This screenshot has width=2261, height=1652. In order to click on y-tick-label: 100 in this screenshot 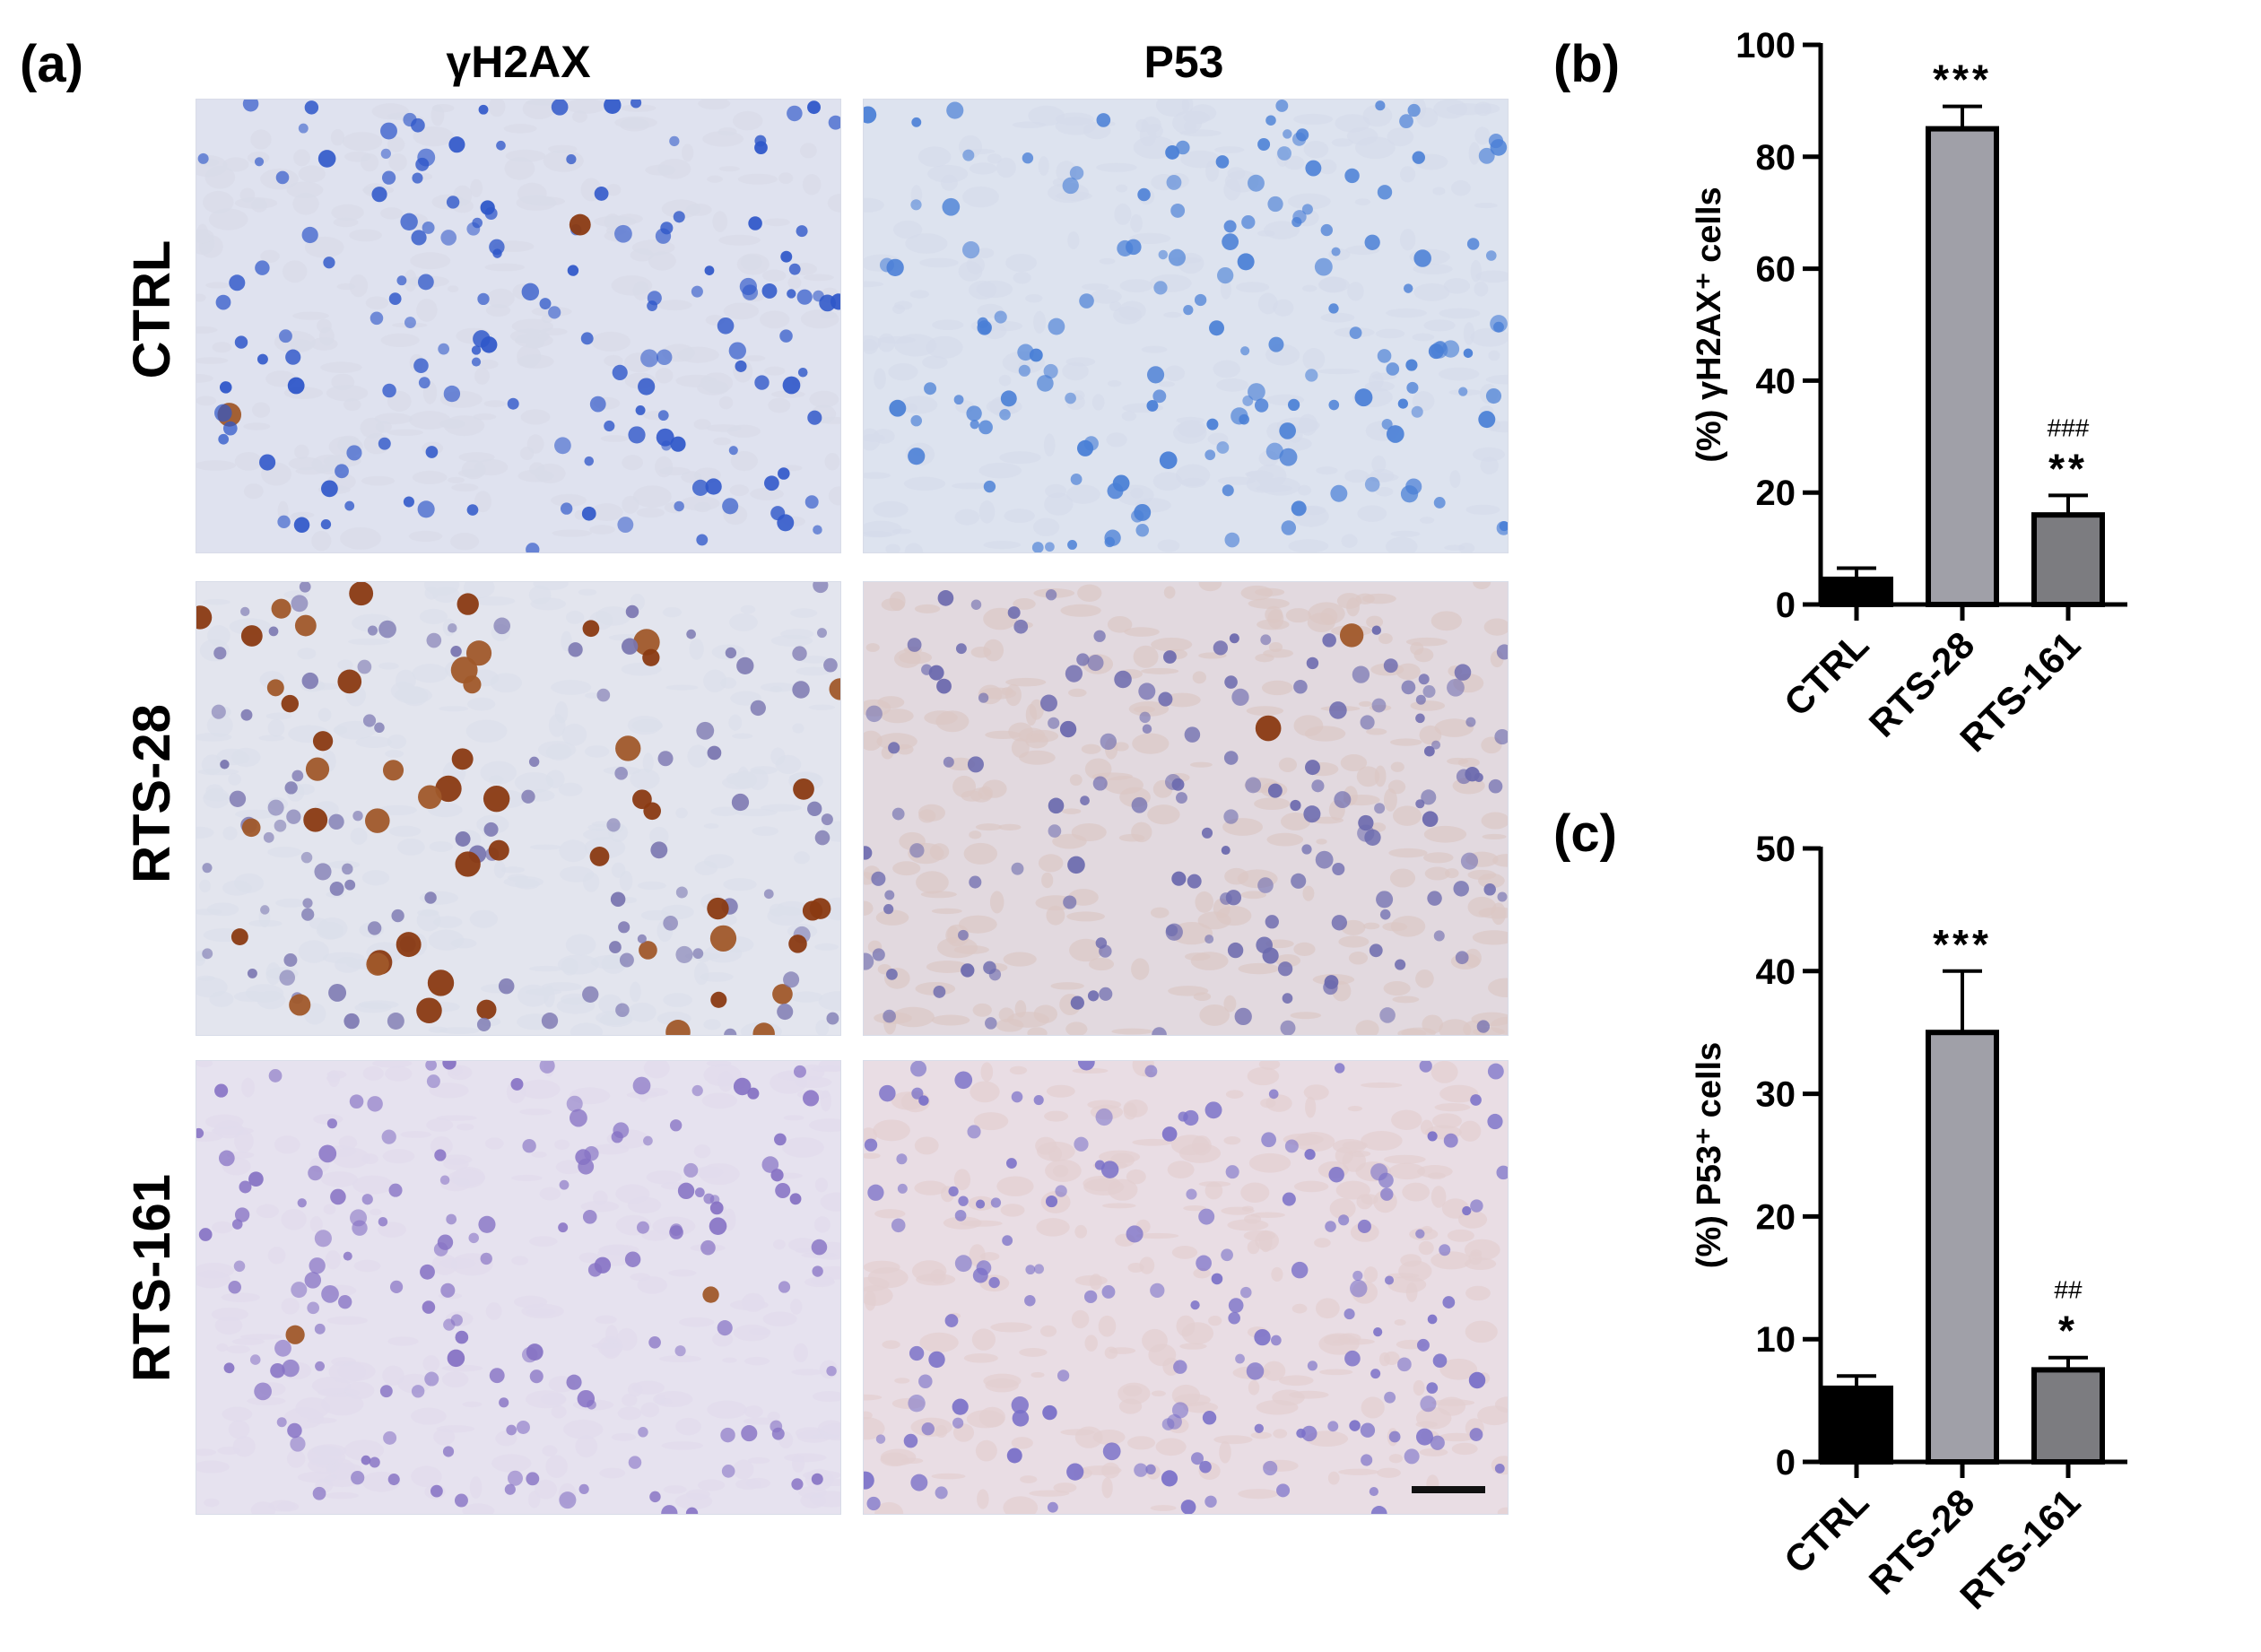, I will do `click(1765, 45)`.